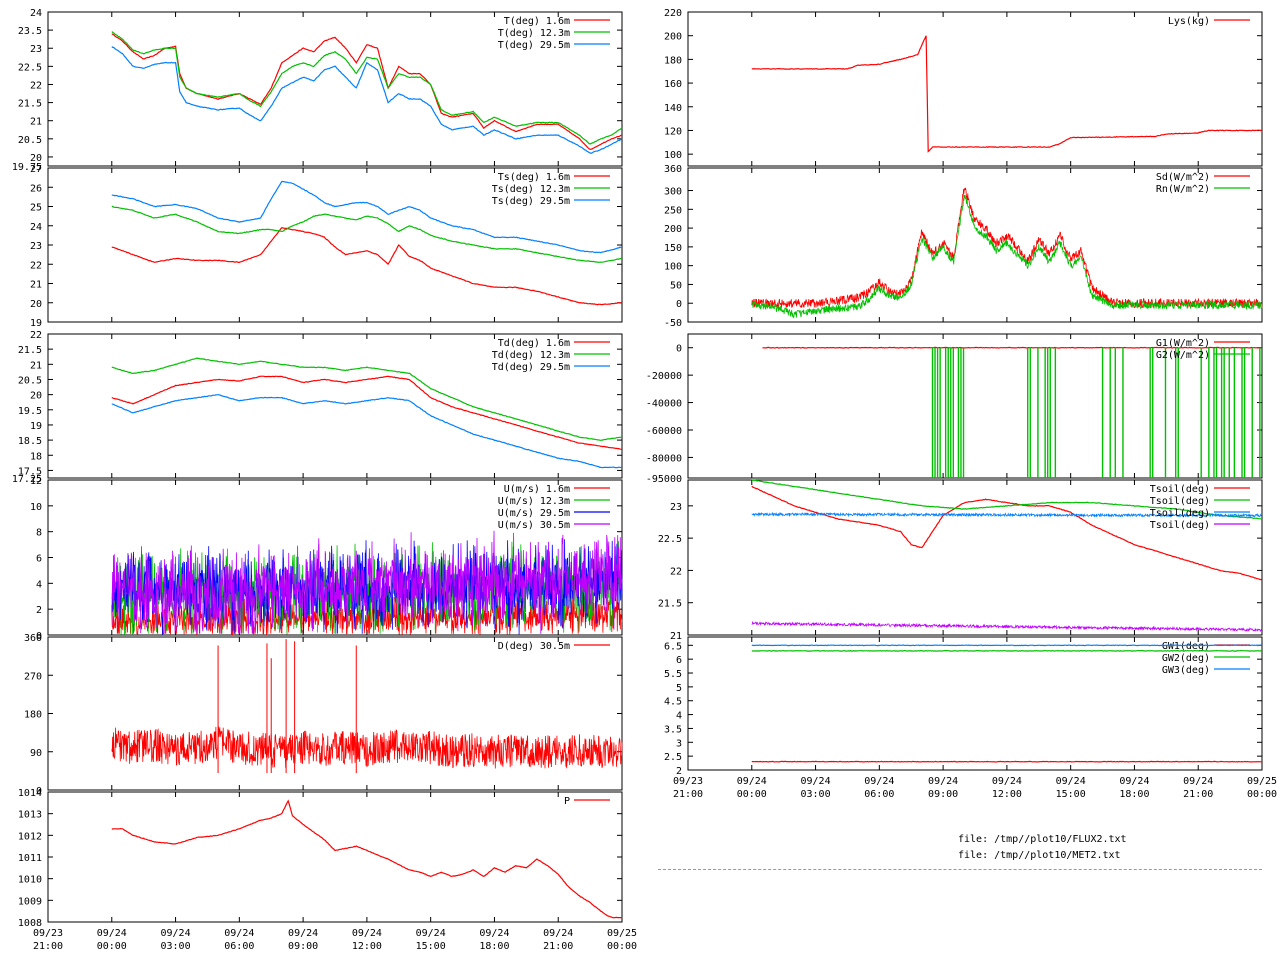  What do you see at coordinates (664, 404) in the screenshot?
I see `y-tick-label: -40000` at bounding box center [664, 404].